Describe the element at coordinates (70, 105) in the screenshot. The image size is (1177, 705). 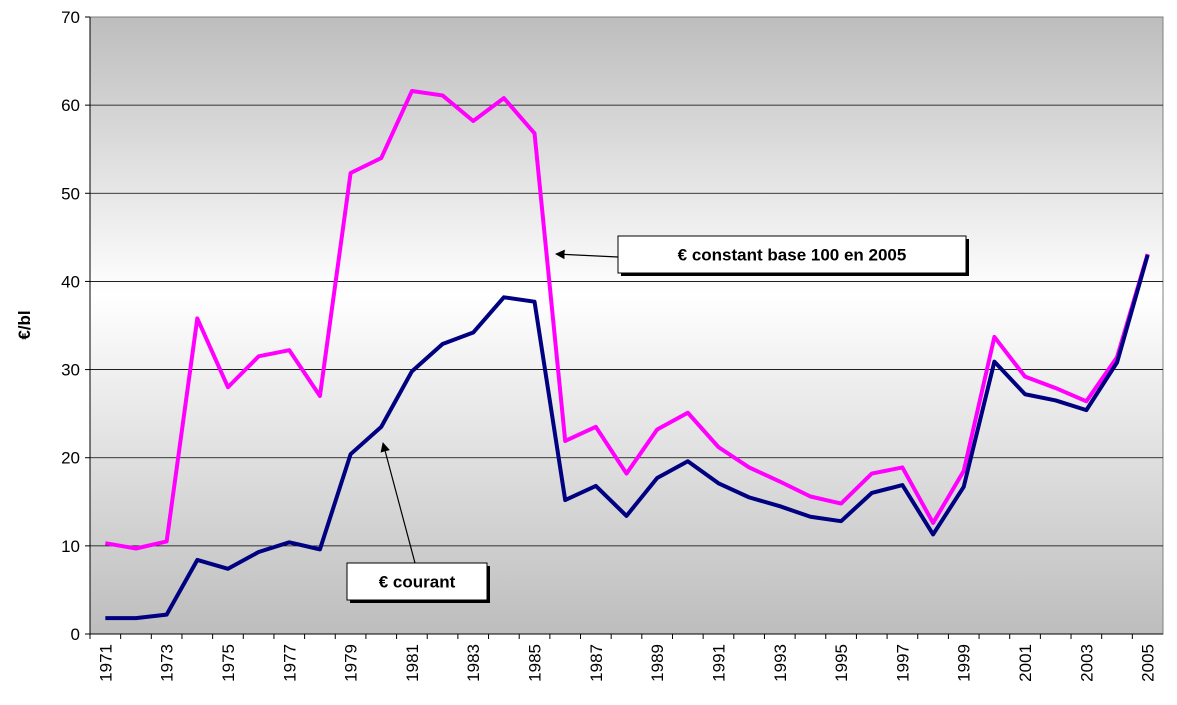
I see `y-tick-label: 60` at that location.